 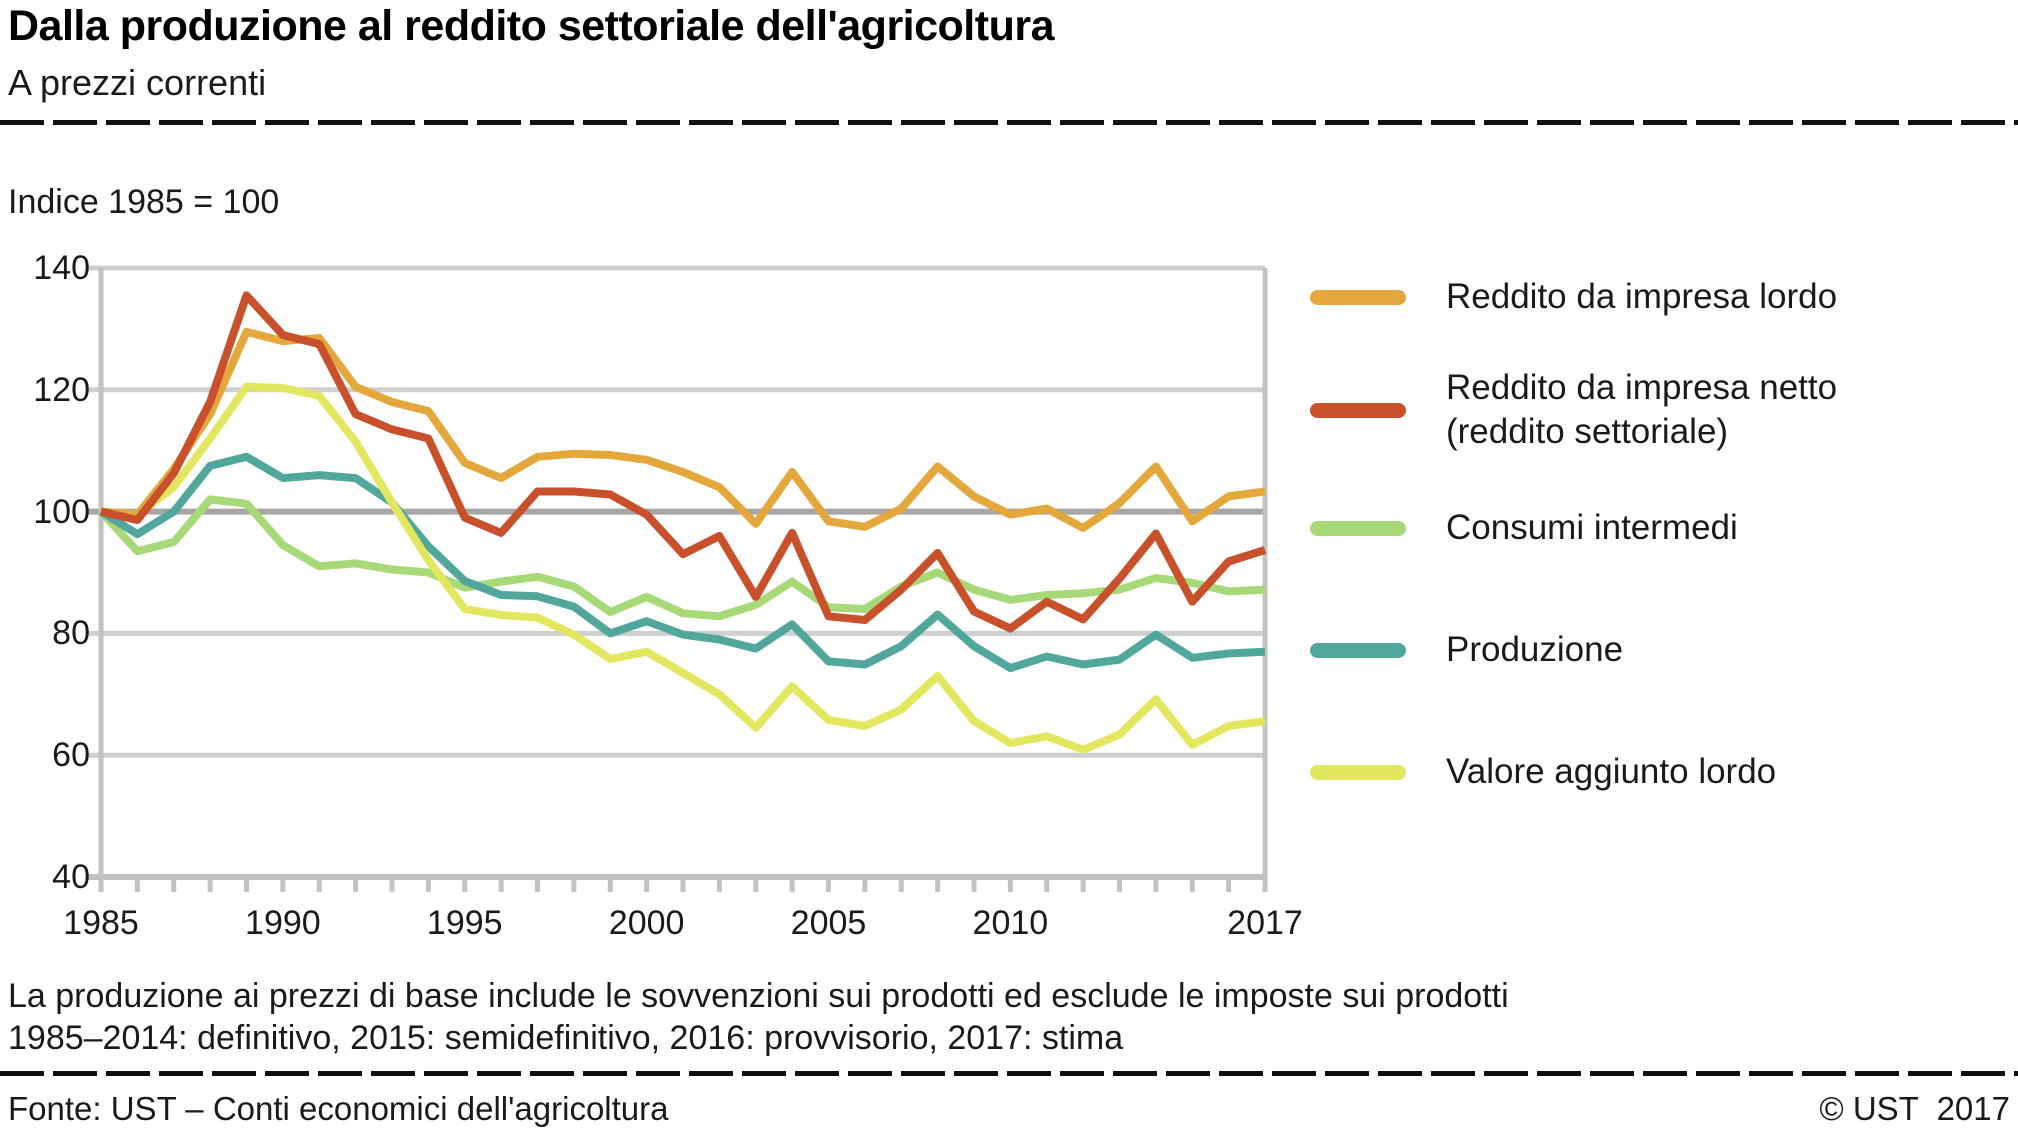 What do you see at coordinates (646, 923) in the screenshot?
I see `x-axis-label-2000: 2000` at bounding box center [646, 923].